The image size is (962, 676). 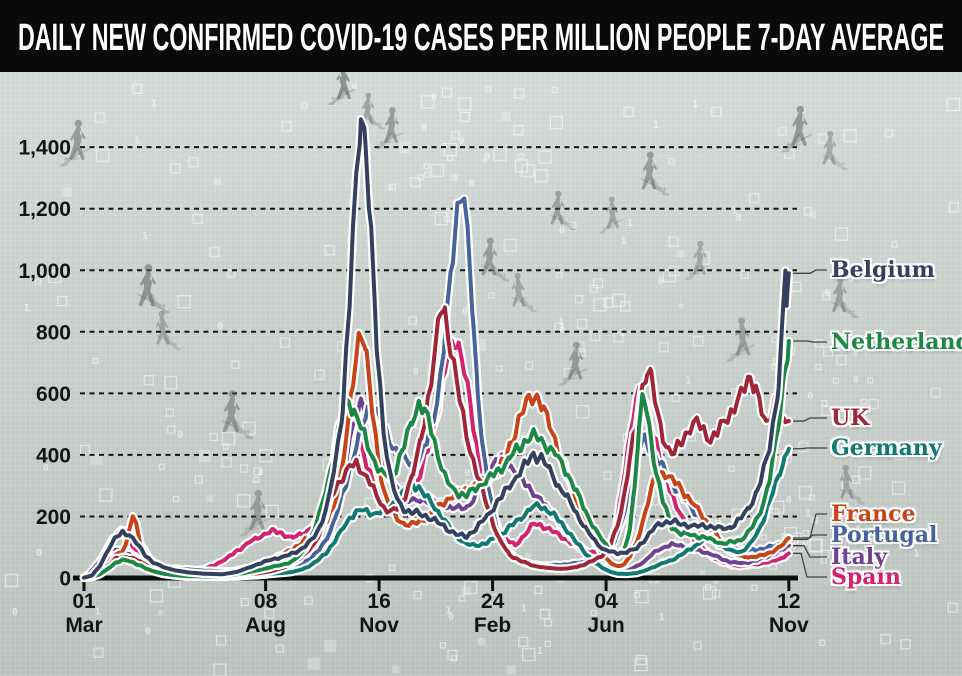 I want to click on y-tick-label: 0, so click(x=65, y=579).